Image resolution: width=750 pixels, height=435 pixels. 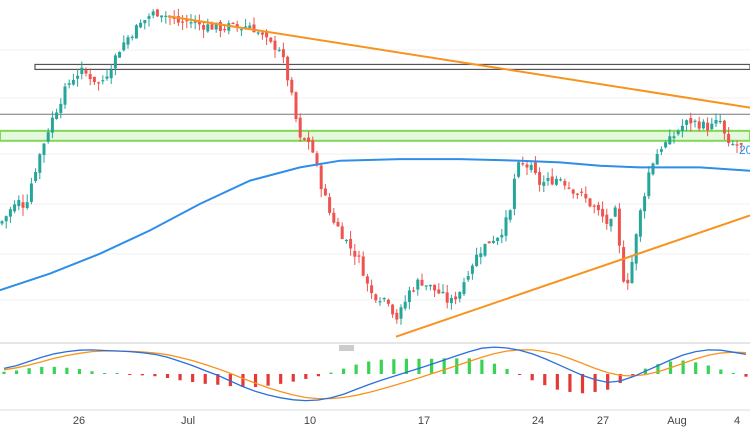 What do you see at coordinates (538, 421) in the screenshot?
I see `x-tick-label: 24` at bounding box center [538, 421].